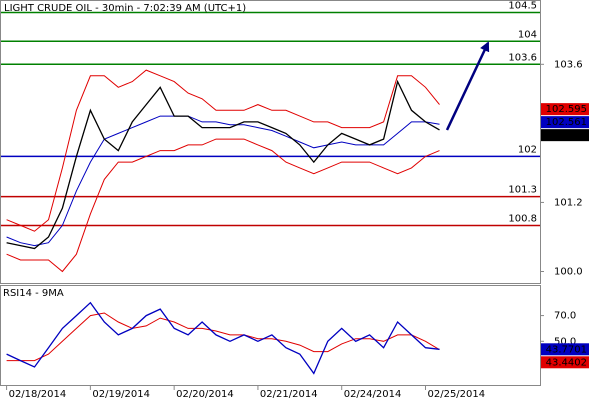  What do you see at coordinates (289, 394) in the screenshot?
I see `x-tick-label: 02/21/2014` at bounding box center [289, 394].